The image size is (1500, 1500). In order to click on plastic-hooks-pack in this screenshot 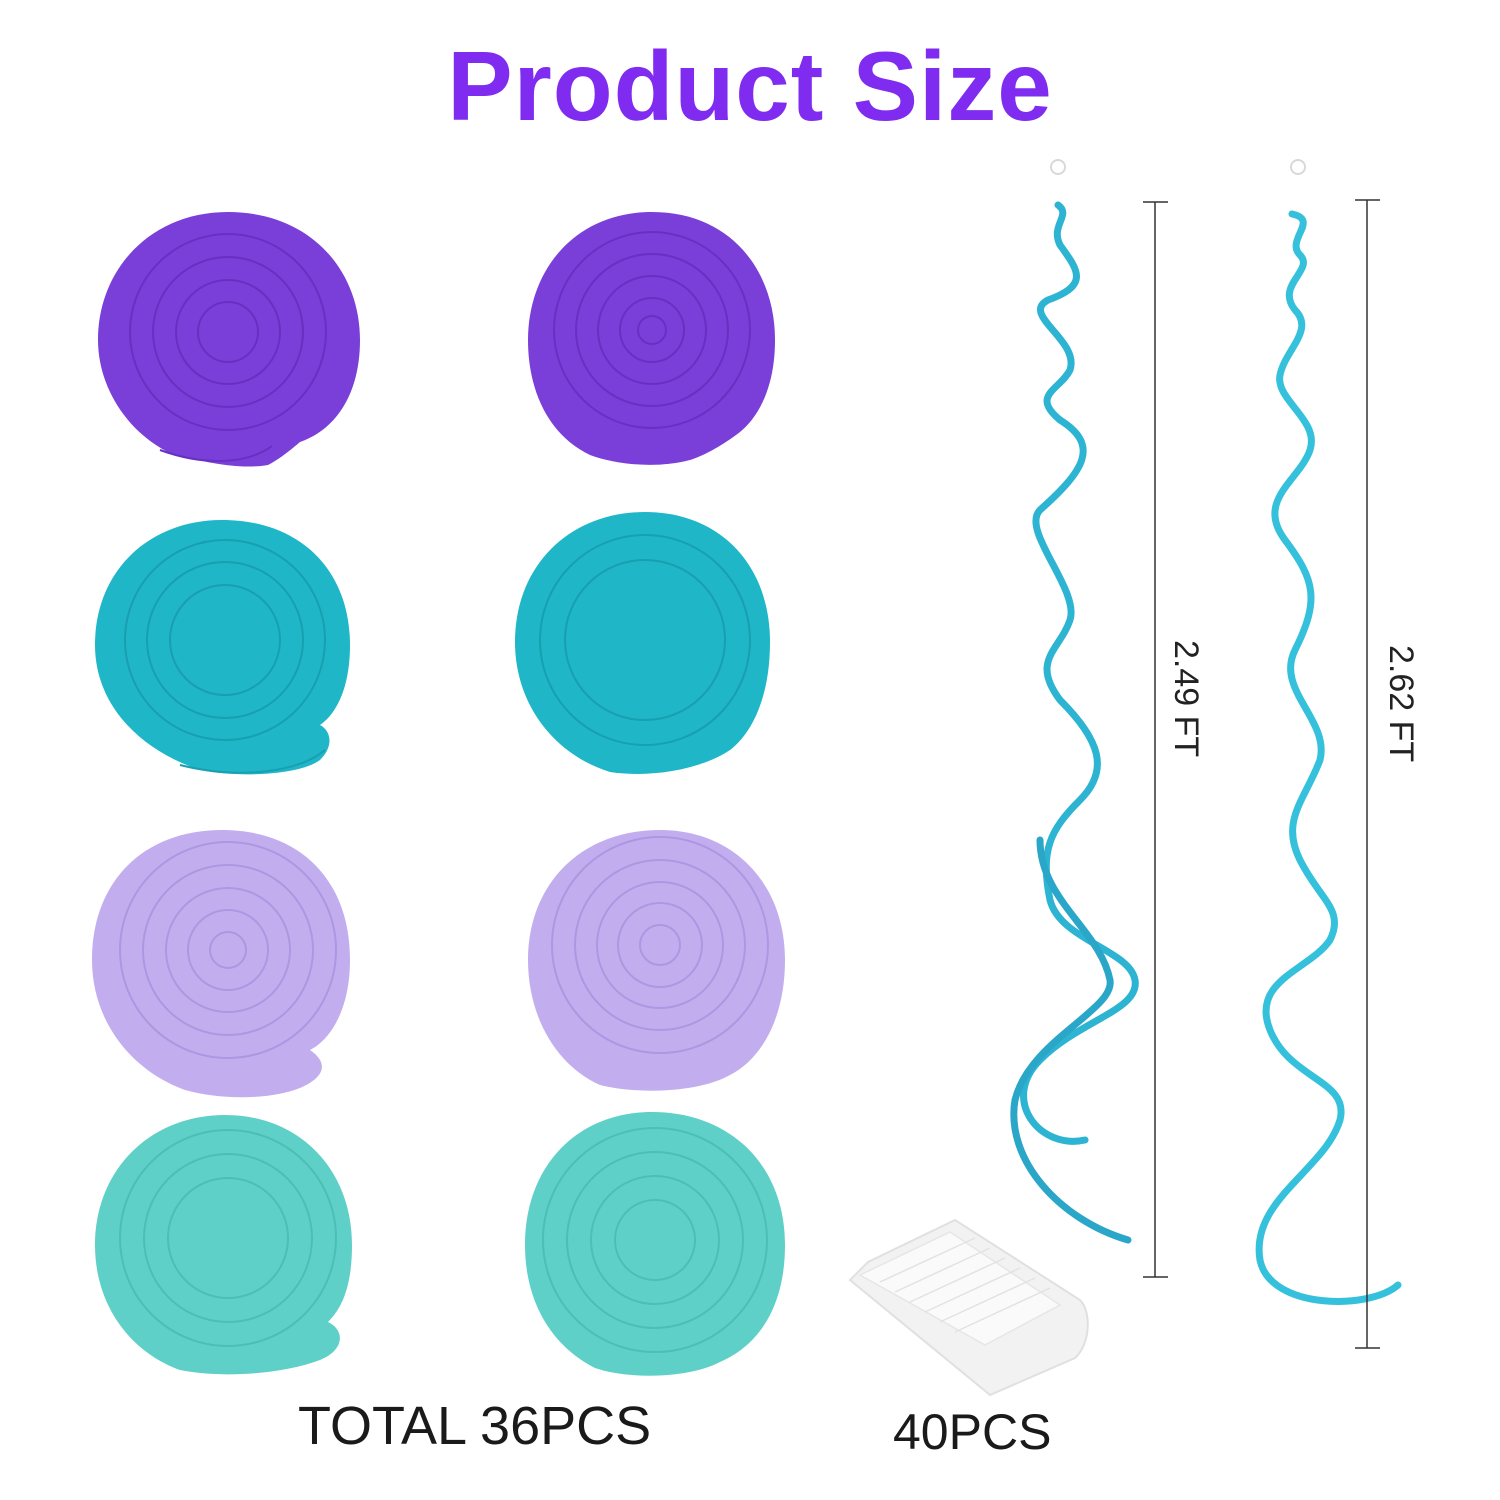, I will do `click(968, 1307)`.